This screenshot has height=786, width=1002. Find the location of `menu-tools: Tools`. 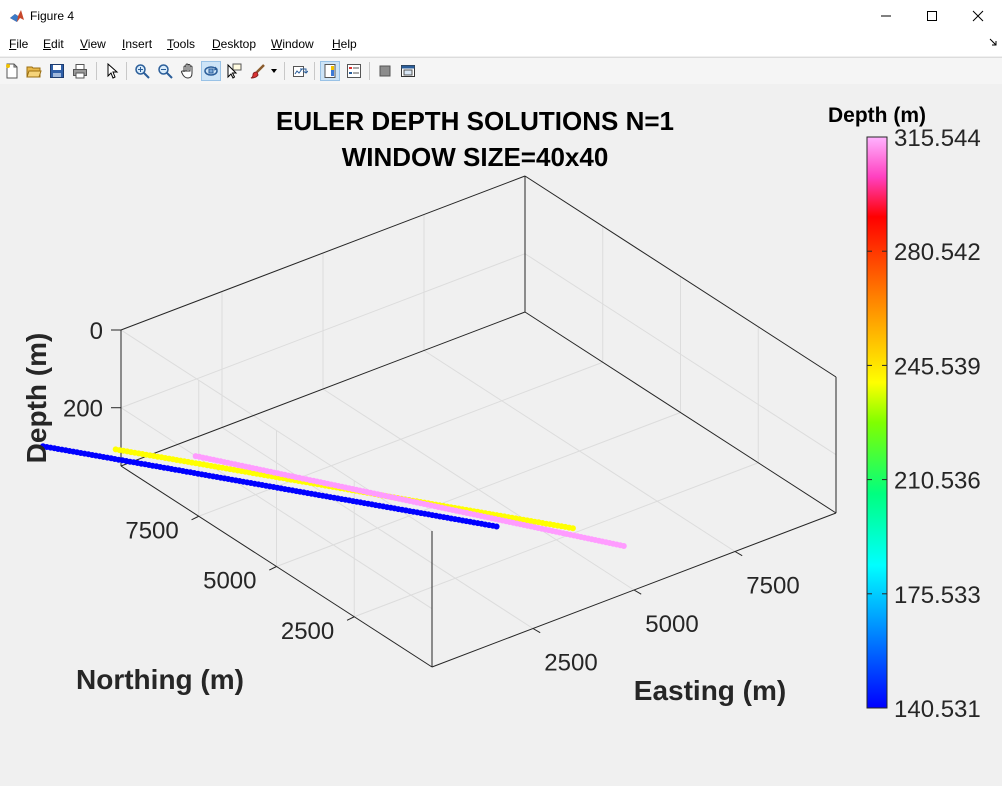

menu-tools: Tools is located at coordinates (181, 44).